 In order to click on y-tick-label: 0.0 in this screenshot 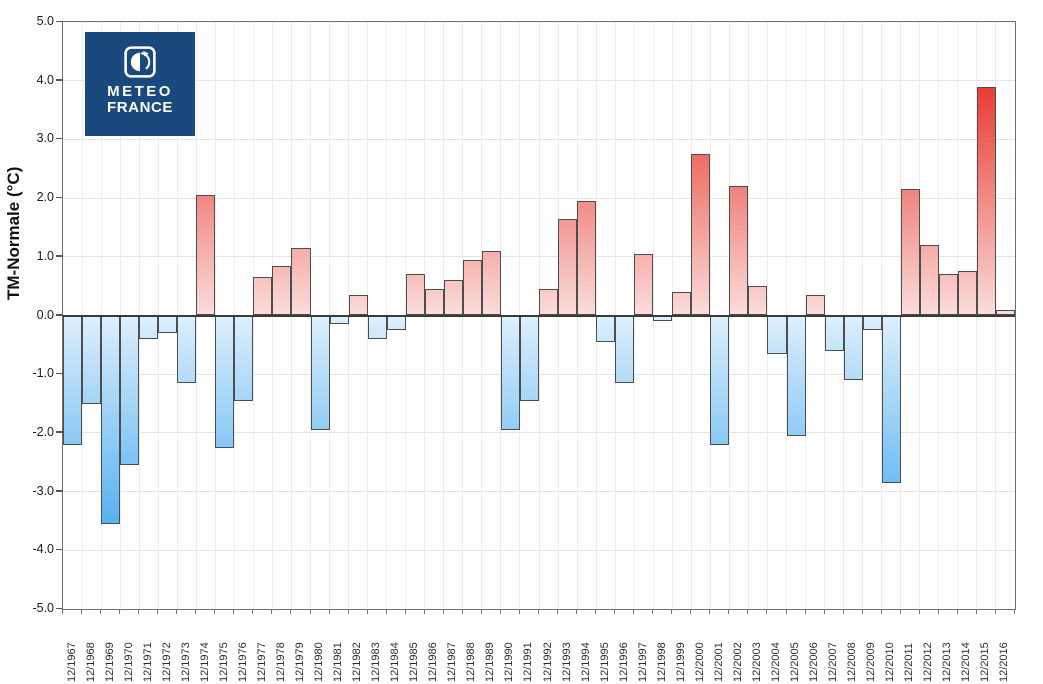, I will do `click(45, 314)`.